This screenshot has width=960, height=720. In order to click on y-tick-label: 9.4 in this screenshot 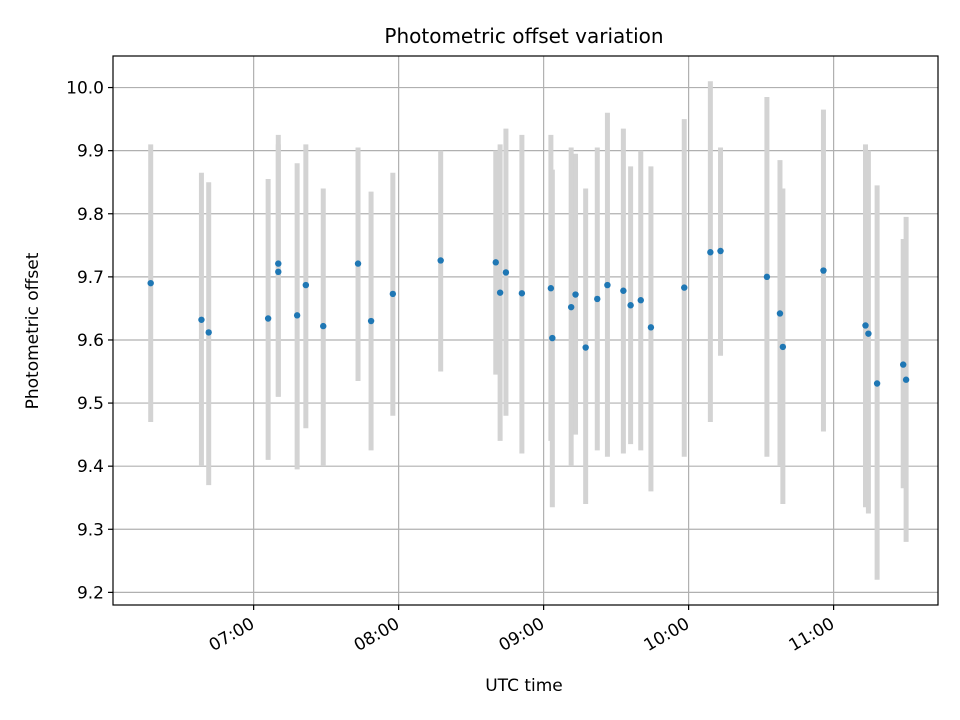, I will do `click(90, 467)`.